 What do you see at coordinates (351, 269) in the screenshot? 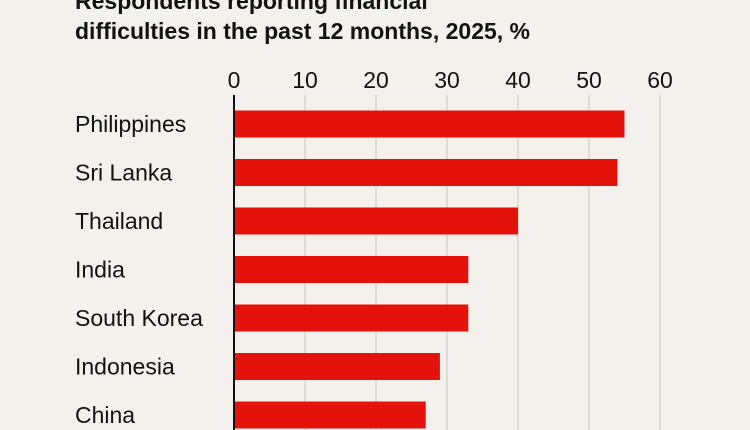
I see `bar-india` at bounding box center [351, 269].